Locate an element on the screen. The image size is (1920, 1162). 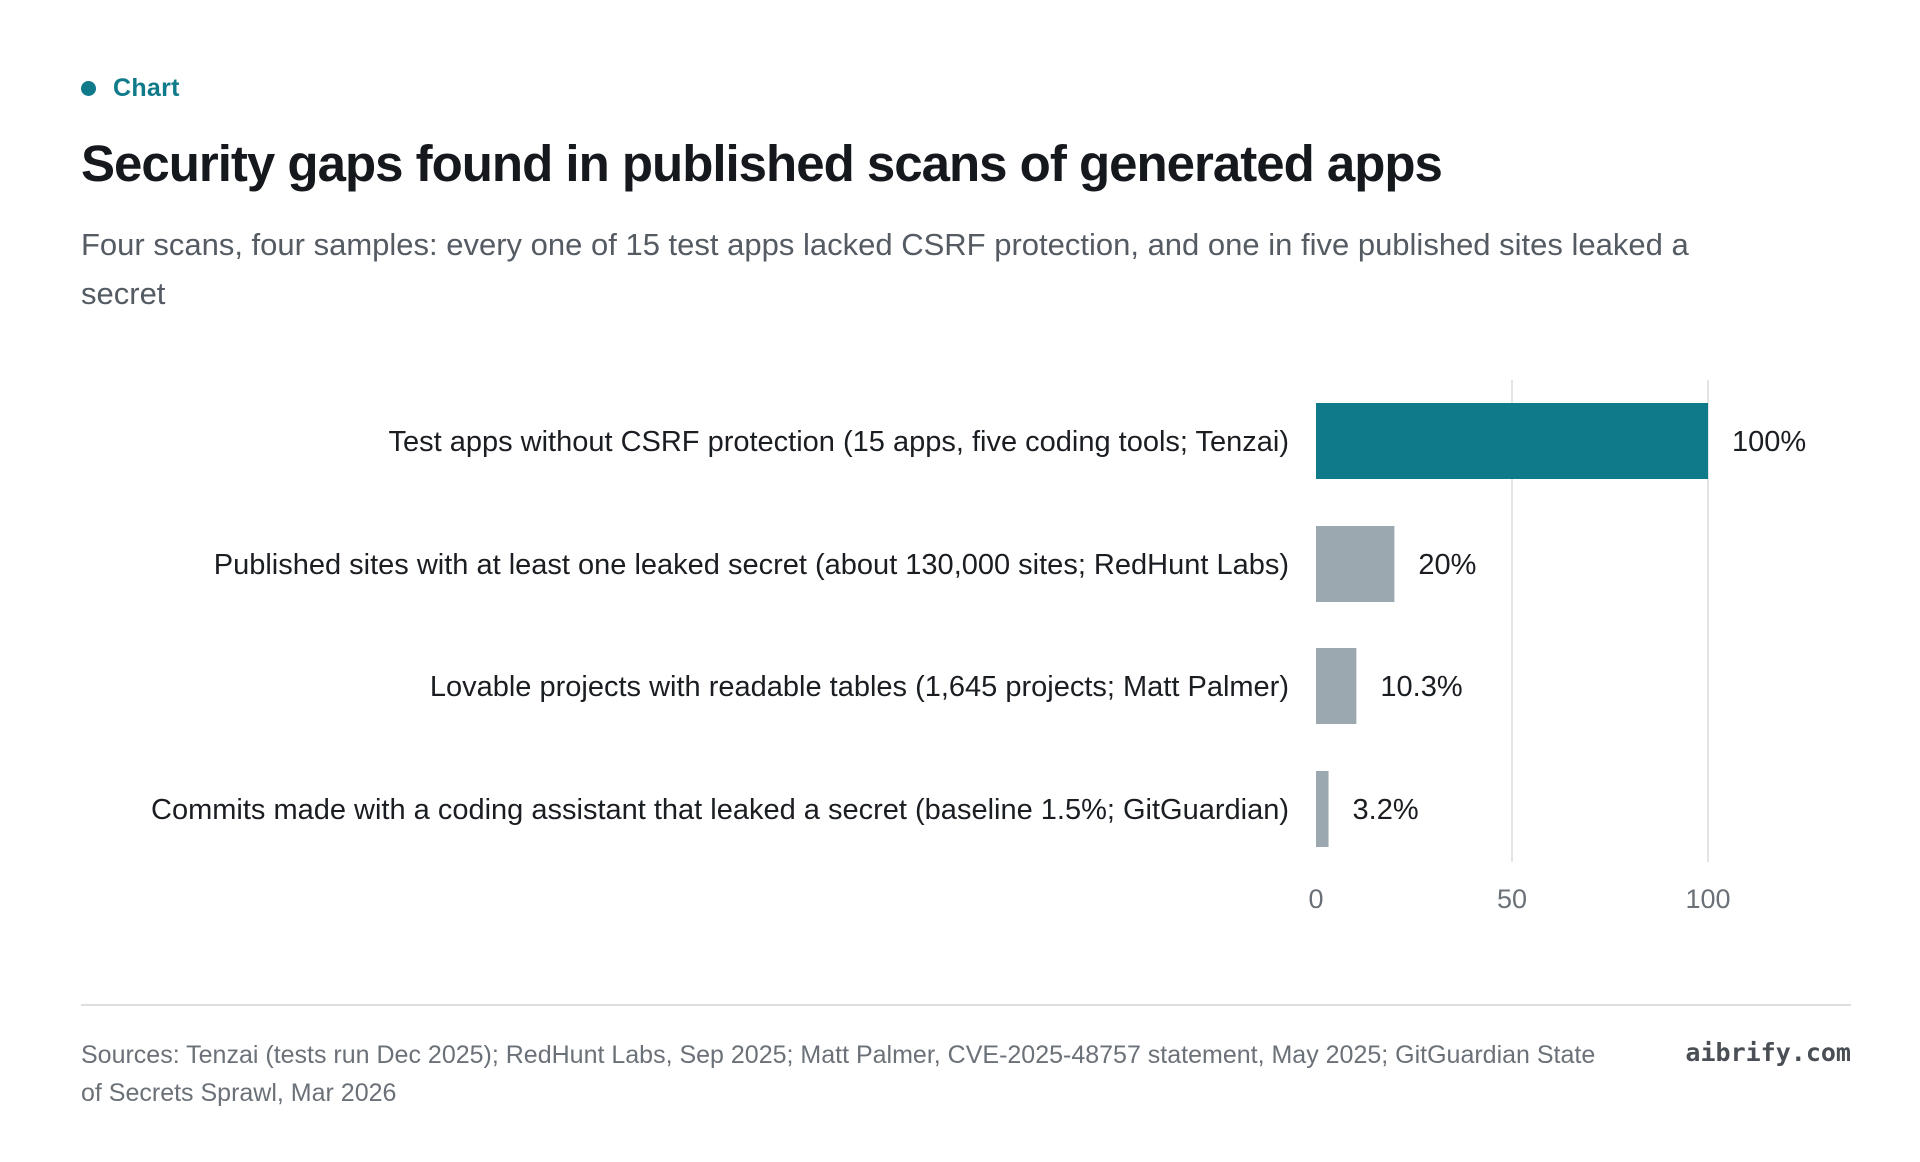
x-tick-label-100: 100 is located at coordinates (1707, 899).